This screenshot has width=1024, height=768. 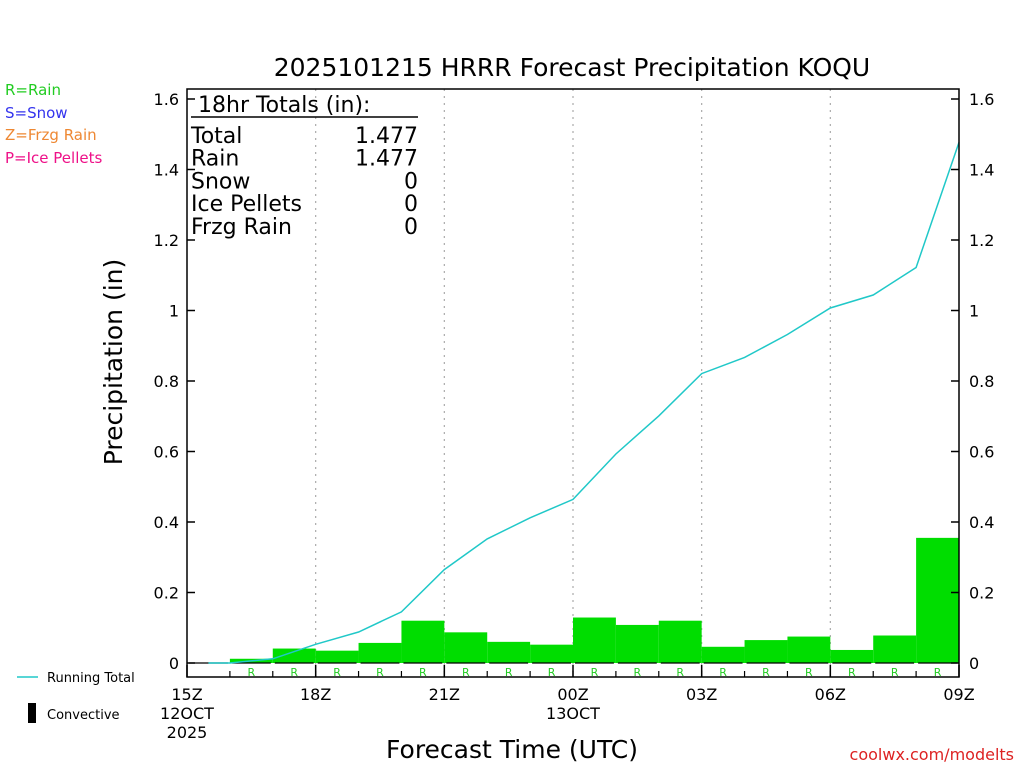 I want to click on type-label-18: R, so click(x=938, y=672).